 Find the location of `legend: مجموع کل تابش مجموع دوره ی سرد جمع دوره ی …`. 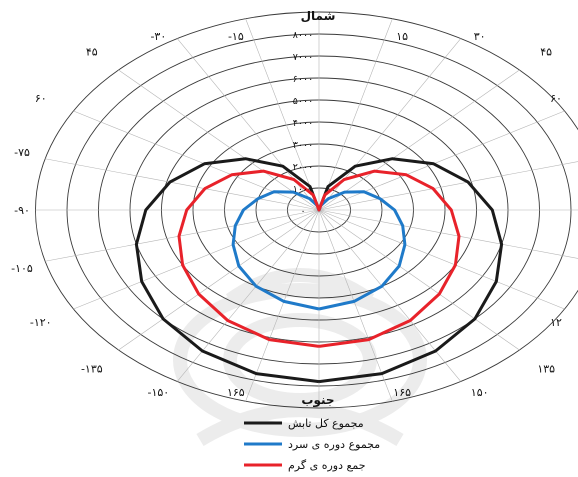

legend: مجموع کل تابش مجموع دوره ی سرد جمع دوره ی … is located at coordinates (312, 444).